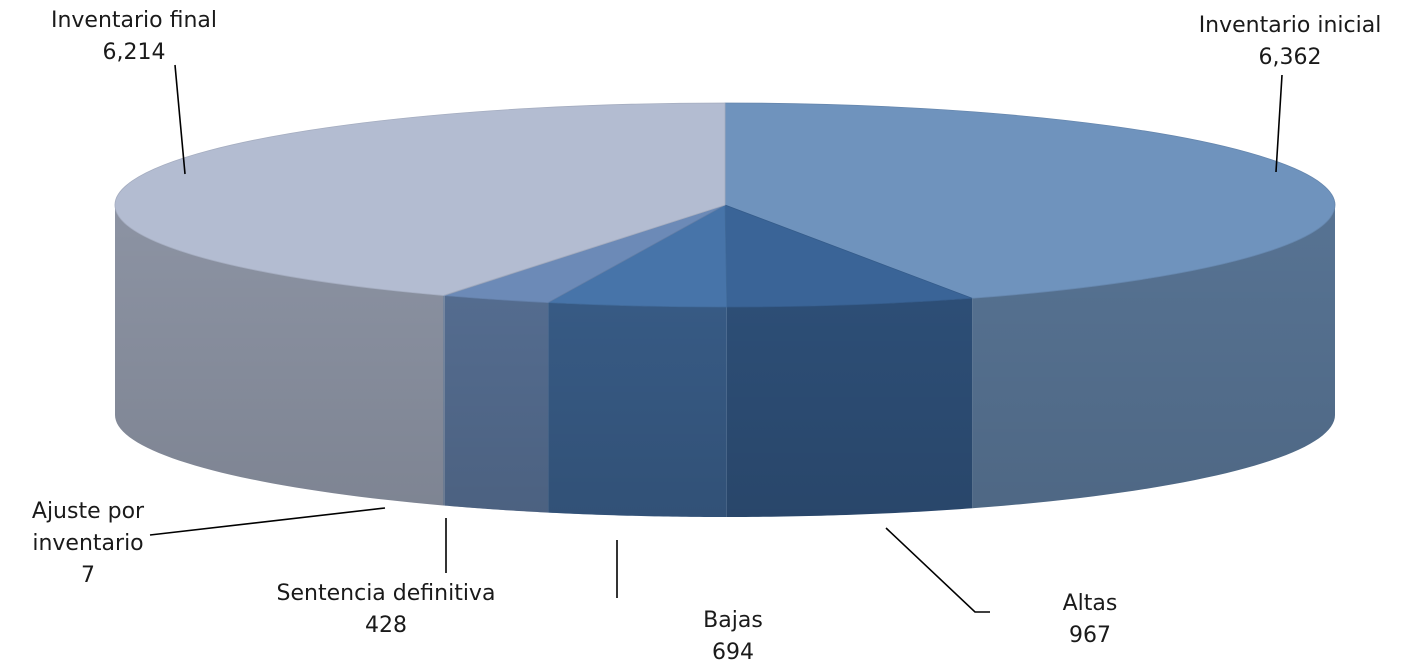 The image size is (1408, 670). Describe the element at coordinates (386, 625) in the screenshot. I see `value-label-4: 428` at that location.